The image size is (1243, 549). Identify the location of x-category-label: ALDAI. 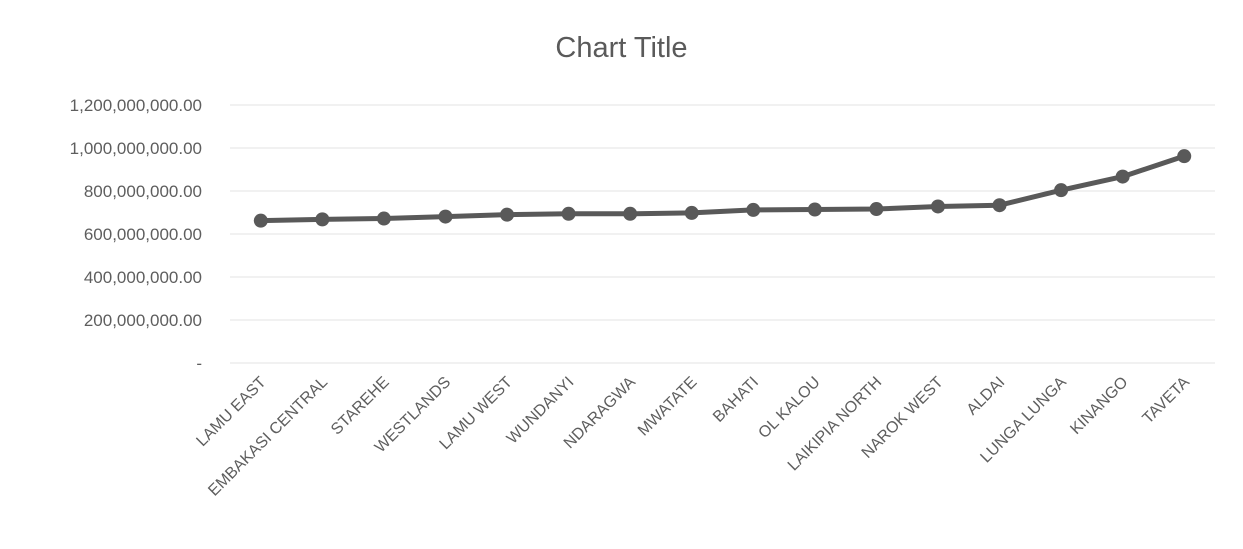
(986, 396).